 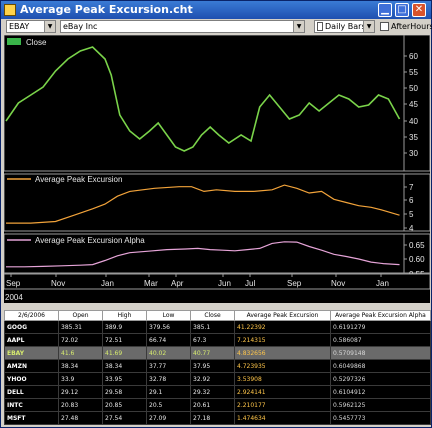 What do you see at coordinates (14, 41) in the screenshot?
I see `legend-swatch` at bounding box center [14, 41].